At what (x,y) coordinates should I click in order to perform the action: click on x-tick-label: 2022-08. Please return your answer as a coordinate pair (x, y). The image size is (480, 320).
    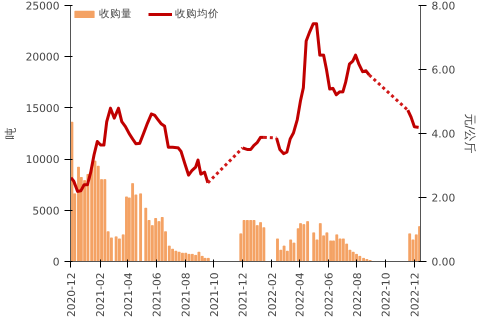
    Looking at the image, I should click on (357, 295).